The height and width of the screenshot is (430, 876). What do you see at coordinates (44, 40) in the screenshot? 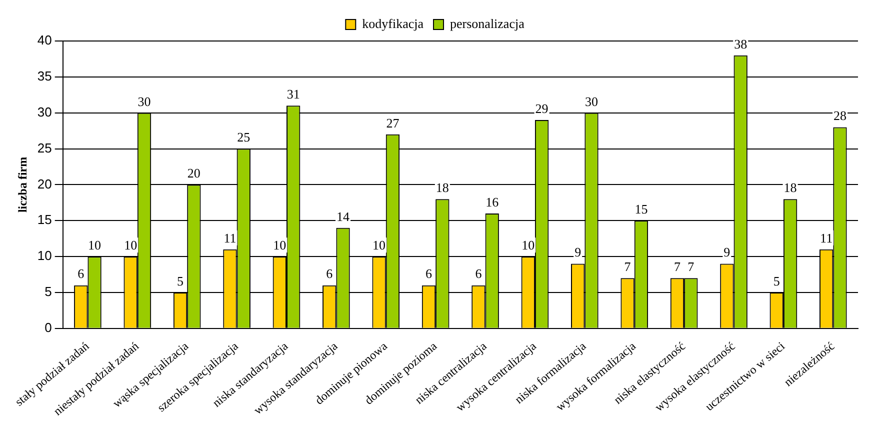
I see `y-tick-label: 40` at bounding box center [44, 40].